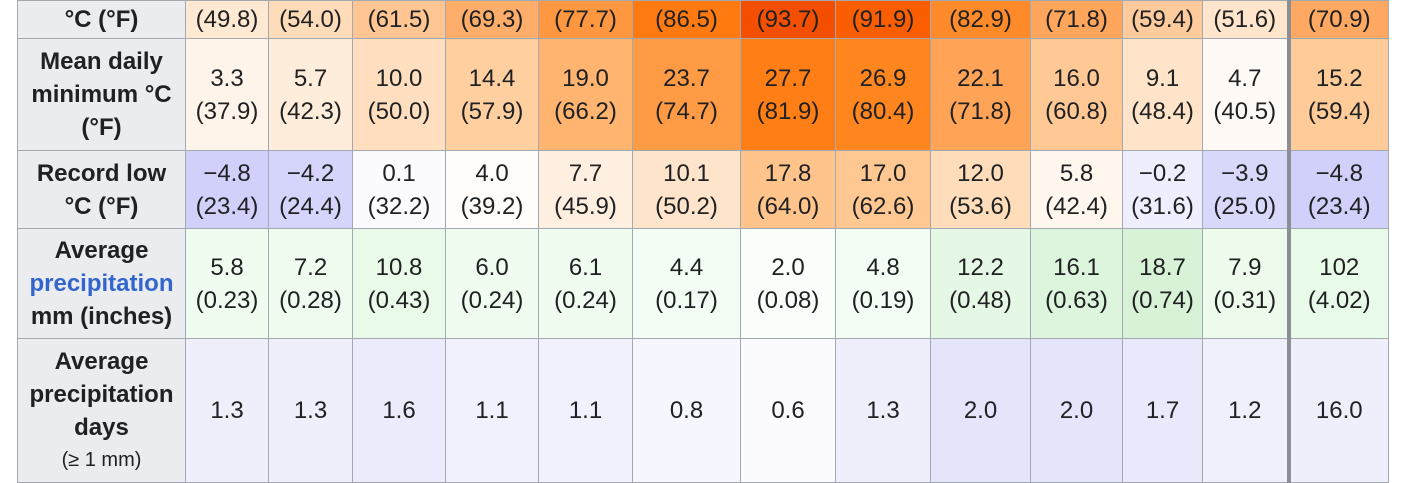 The height and width of the screenshot is (483, 1401). Describe the element at coordinates (686, 189) in the screenshot. I see `data-cell: 10.1 (50.2)` at that location.